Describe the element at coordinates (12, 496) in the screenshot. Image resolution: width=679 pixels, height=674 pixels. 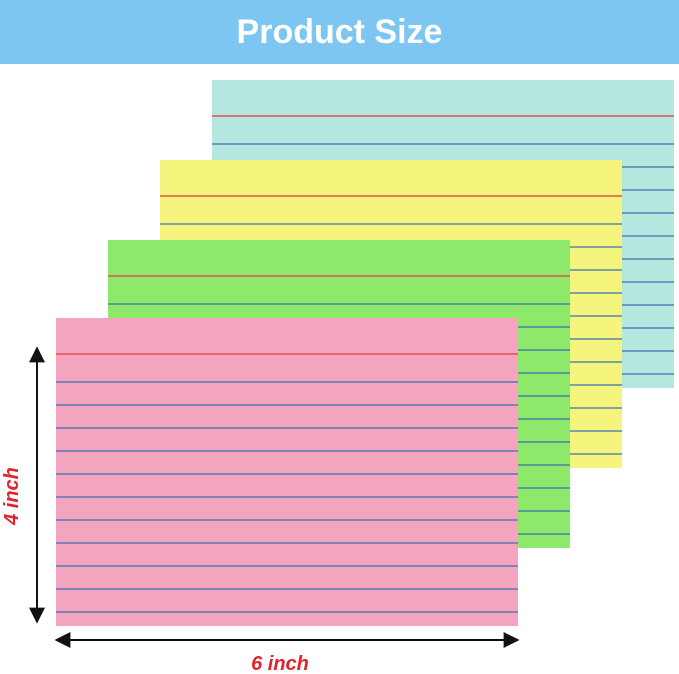
I see `height-label: 4 inch` at that location.